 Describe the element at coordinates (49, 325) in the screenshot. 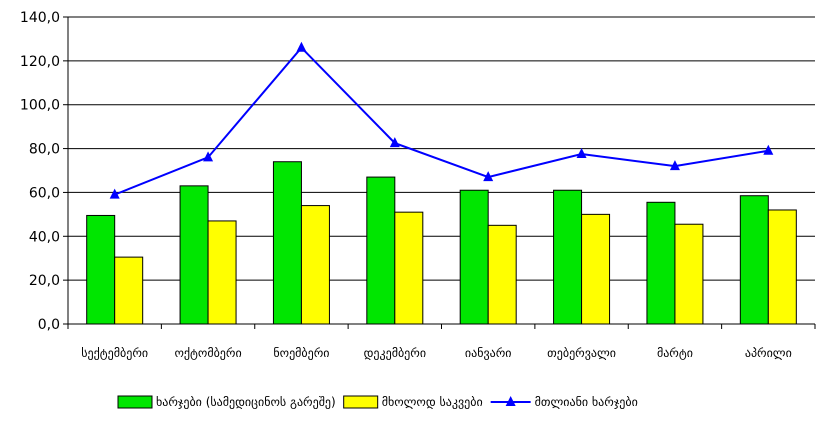

I see `y-tick-label: 0,0` at that location.